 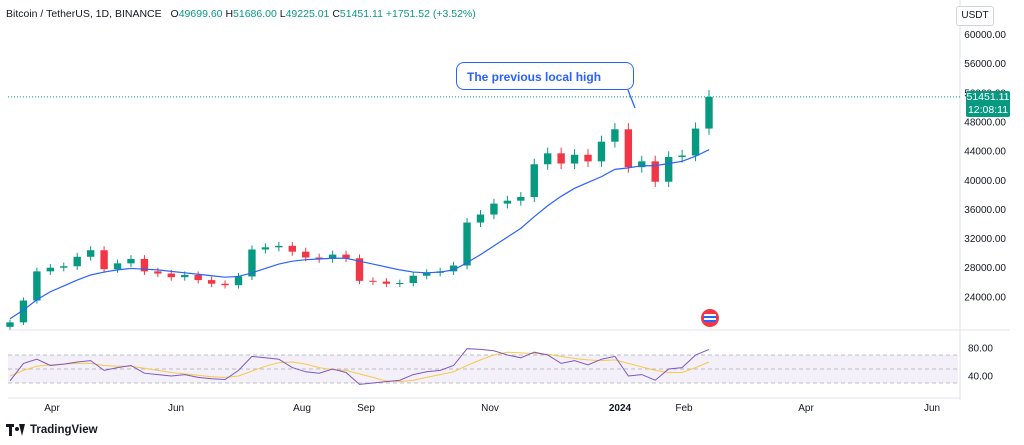 What do you see at coordinates (545, 76) in the screenshot?
I see `annotation-callout: The previous local high` at bounding box center [545, 76].